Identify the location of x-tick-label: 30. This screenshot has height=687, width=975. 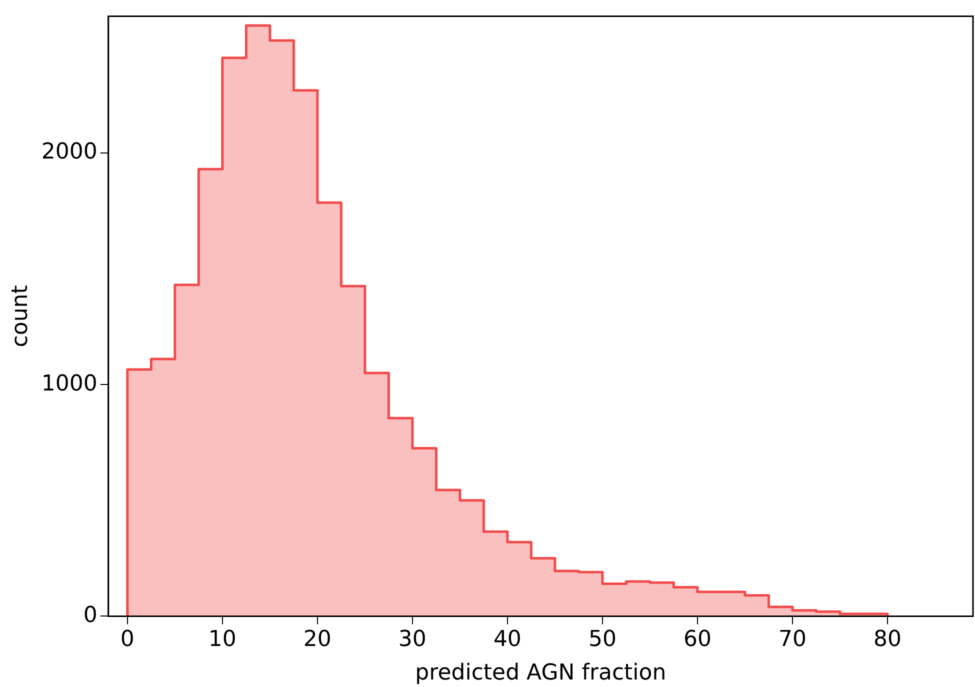
(412, 639).